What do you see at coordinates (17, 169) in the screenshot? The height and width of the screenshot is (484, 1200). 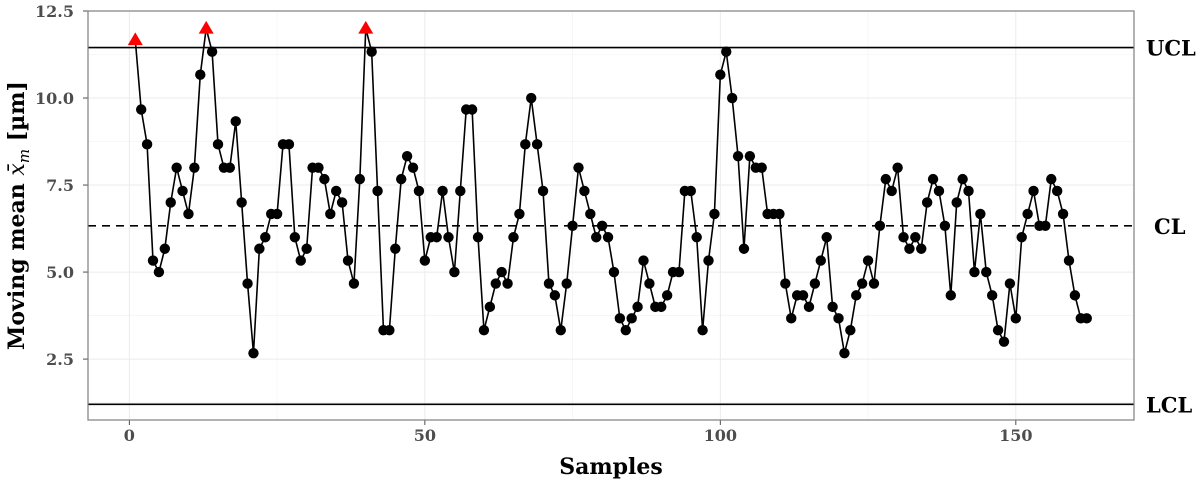 I see `y-axis-title-var: x̄` at bounding box center [17, 169].